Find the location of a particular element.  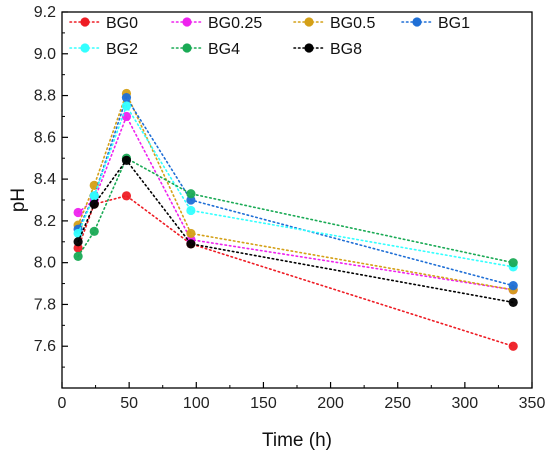

y-tick-label: 8.4 is located at coordinates (45, 179).